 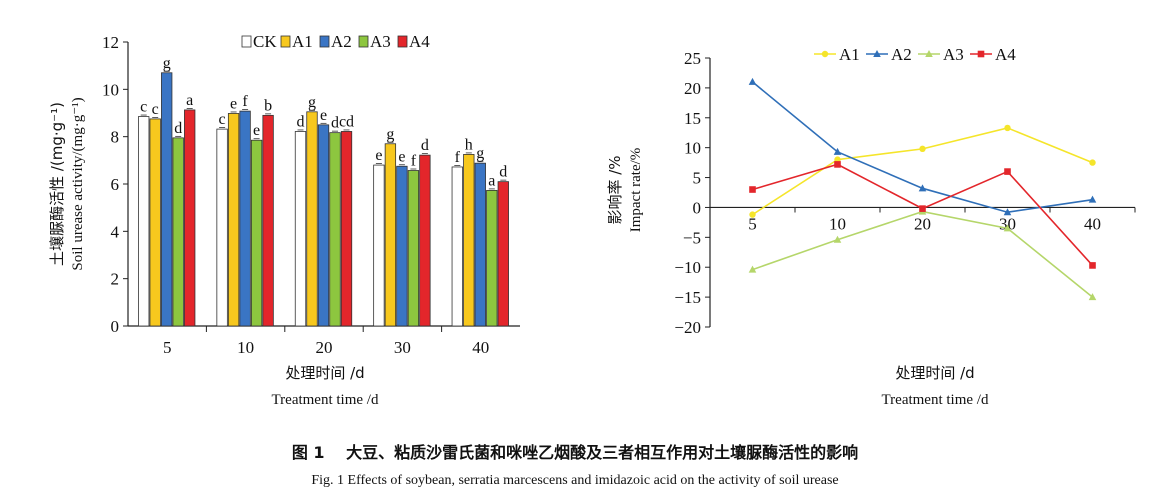 I want to click on line-y-axis-label-cn: 影响率 /%, so click(x=615, y=189).